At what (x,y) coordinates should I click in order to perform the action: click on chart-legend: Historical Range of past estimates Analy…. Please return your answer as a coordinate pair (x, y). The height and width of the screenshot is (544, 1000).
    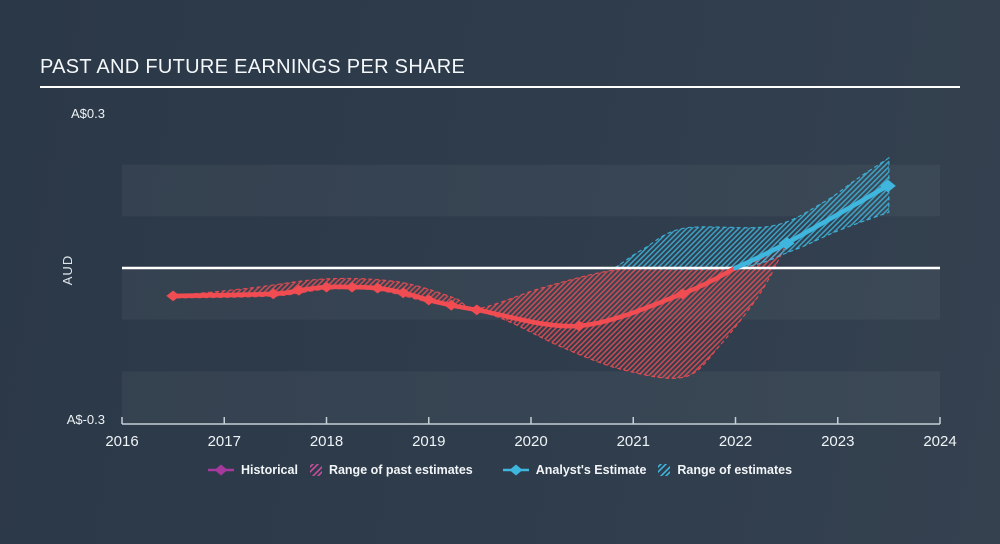
    Looking at the image, I should click on (500, 470).